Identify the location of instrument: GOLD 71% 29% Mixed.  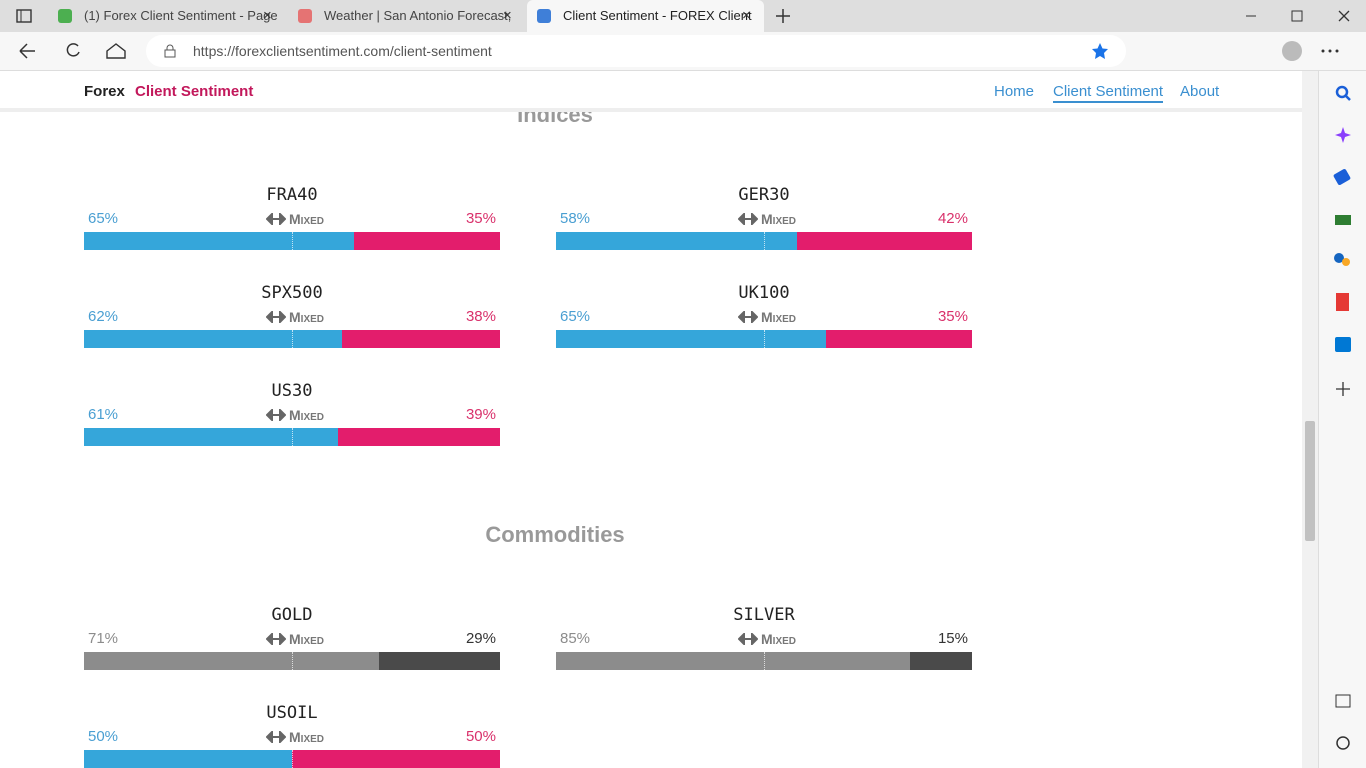
(292, 640).